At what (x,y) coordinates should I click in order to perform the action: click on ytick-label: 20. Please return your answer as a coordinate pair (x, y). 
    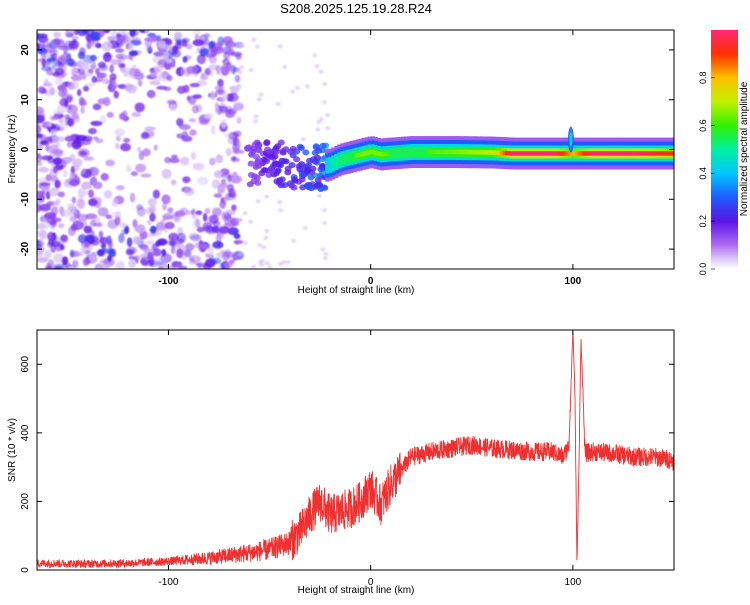
    Looking at the image, I should click on (25, 50).